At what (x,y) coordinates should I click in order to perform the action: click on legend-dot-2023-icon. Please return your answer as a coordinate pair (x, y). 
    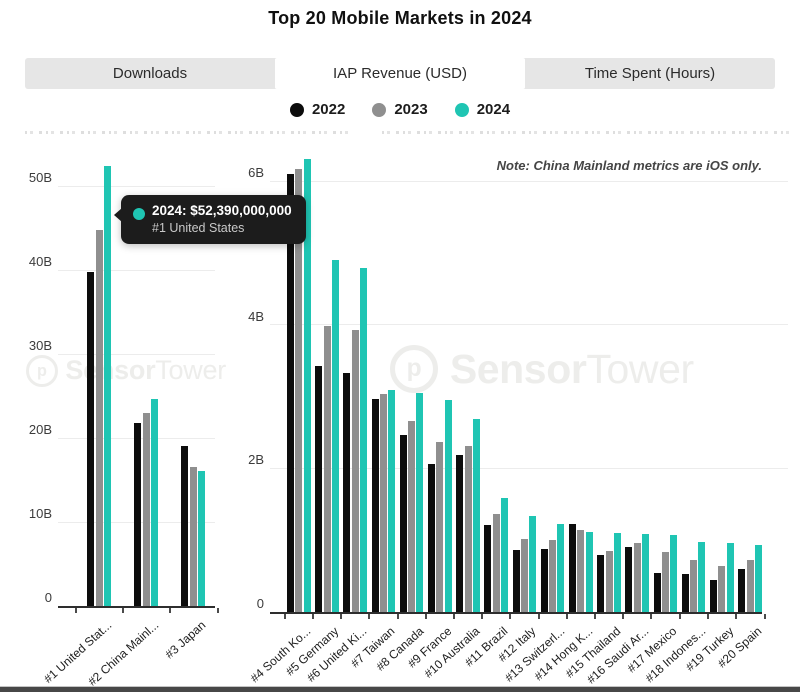
    Looking at the image, I should click on (379, 109).